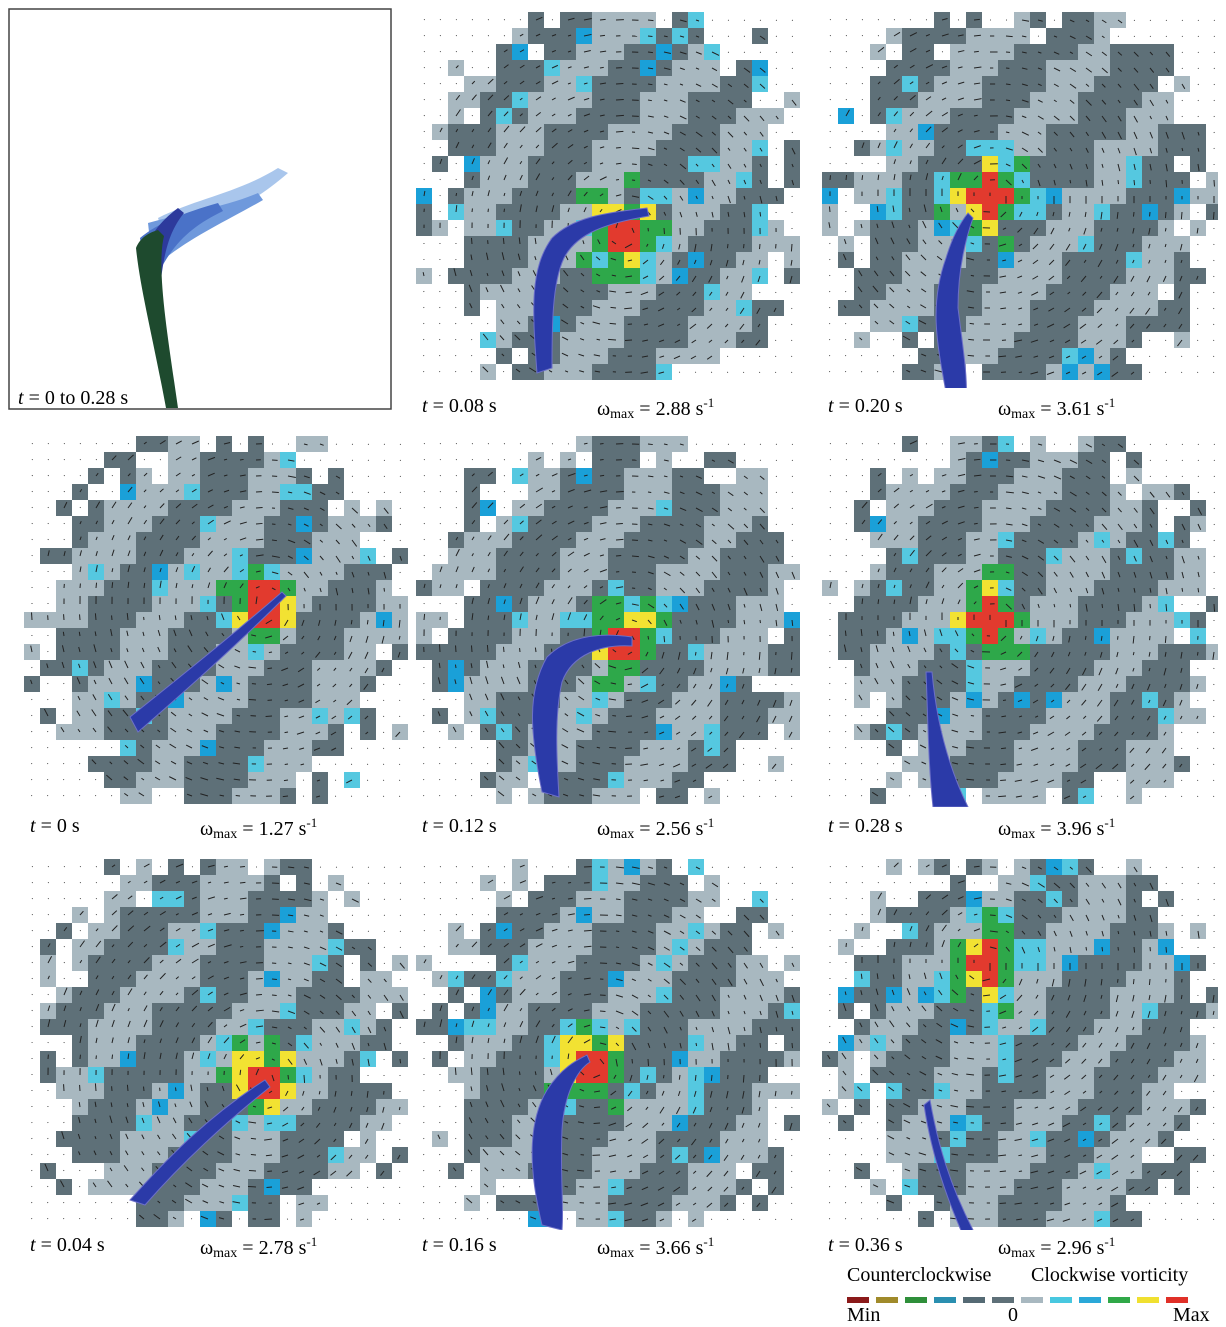  I want to click on time-caption: t = 0 s, so click(55, 826).